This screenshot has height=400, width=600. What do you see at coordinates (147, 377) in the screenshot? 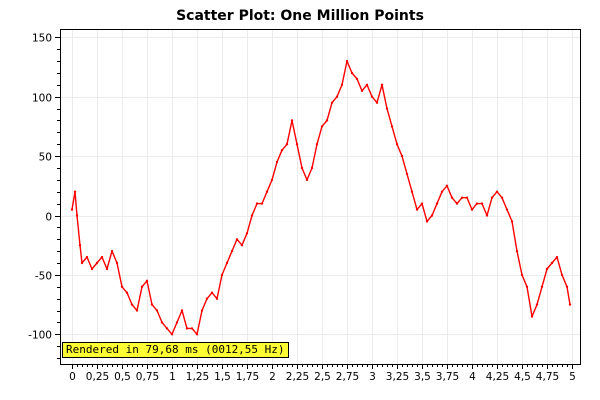
I see `x-tick-label: 0,75` at bounding box center [147, 377].